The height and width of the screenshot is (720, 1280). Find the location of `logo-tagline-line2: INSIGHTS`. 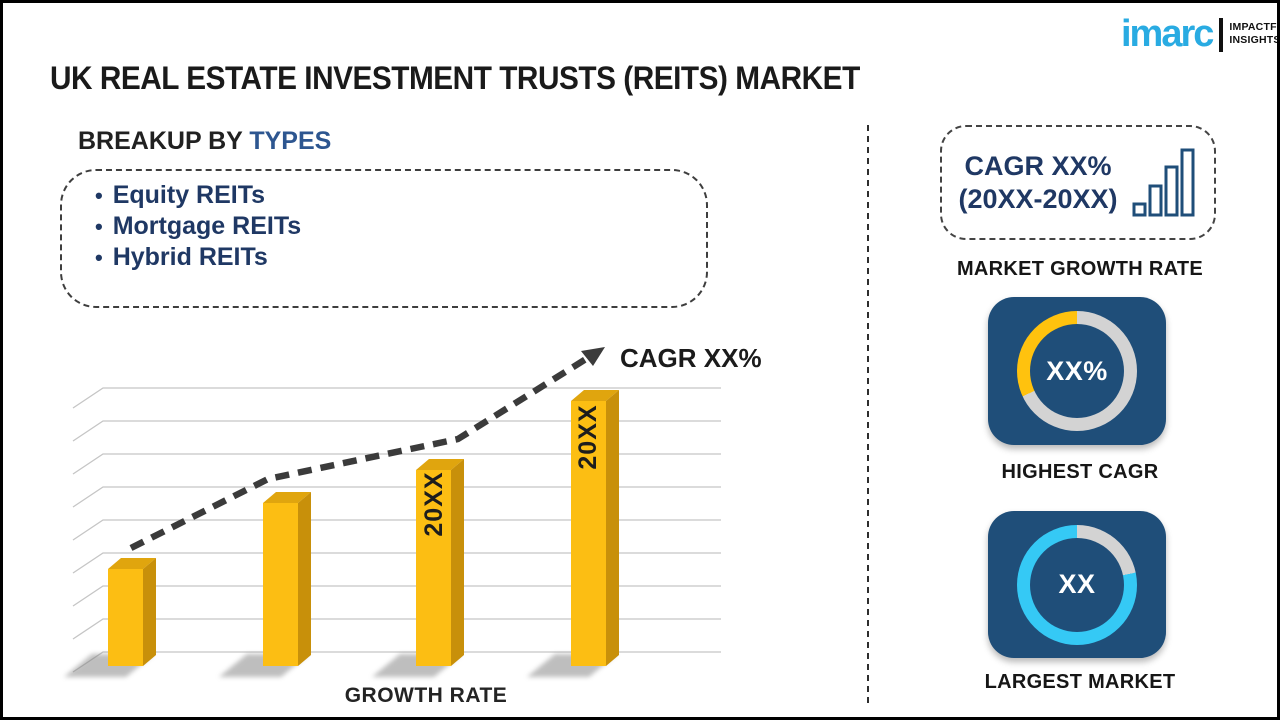

logo-tagline-line2: INSIGHTS is located at coordinates (1254, 40).